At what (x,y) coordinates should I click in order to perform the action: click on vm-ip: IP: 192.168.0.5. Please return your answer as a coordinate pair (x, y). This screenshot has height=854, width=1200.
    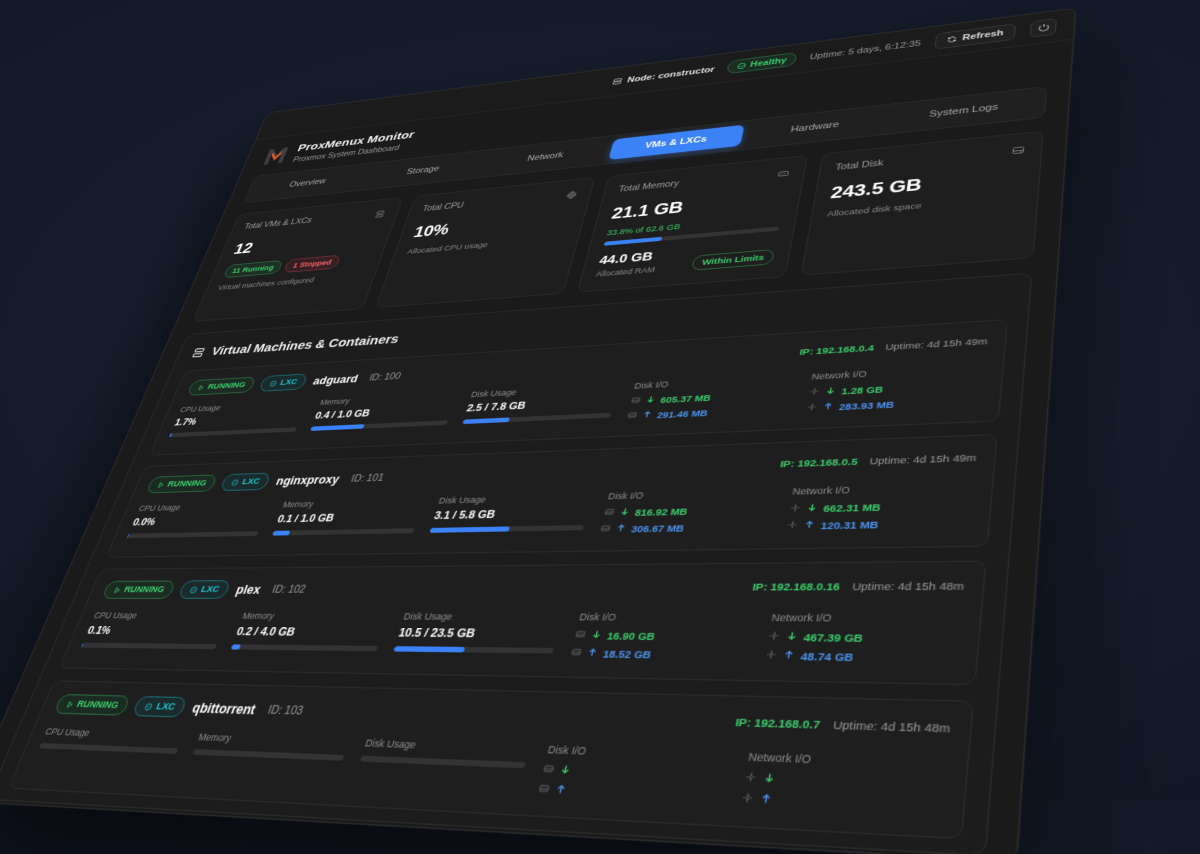
    Looking at the image, I should click on (819, 463).